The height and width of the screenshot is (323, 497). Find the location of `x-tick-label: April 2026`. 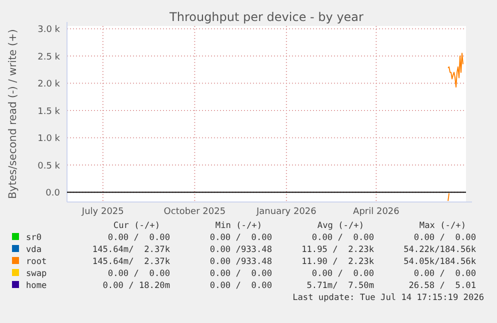

x-tick-label: April 2026 is located at coordinates (376, 212).